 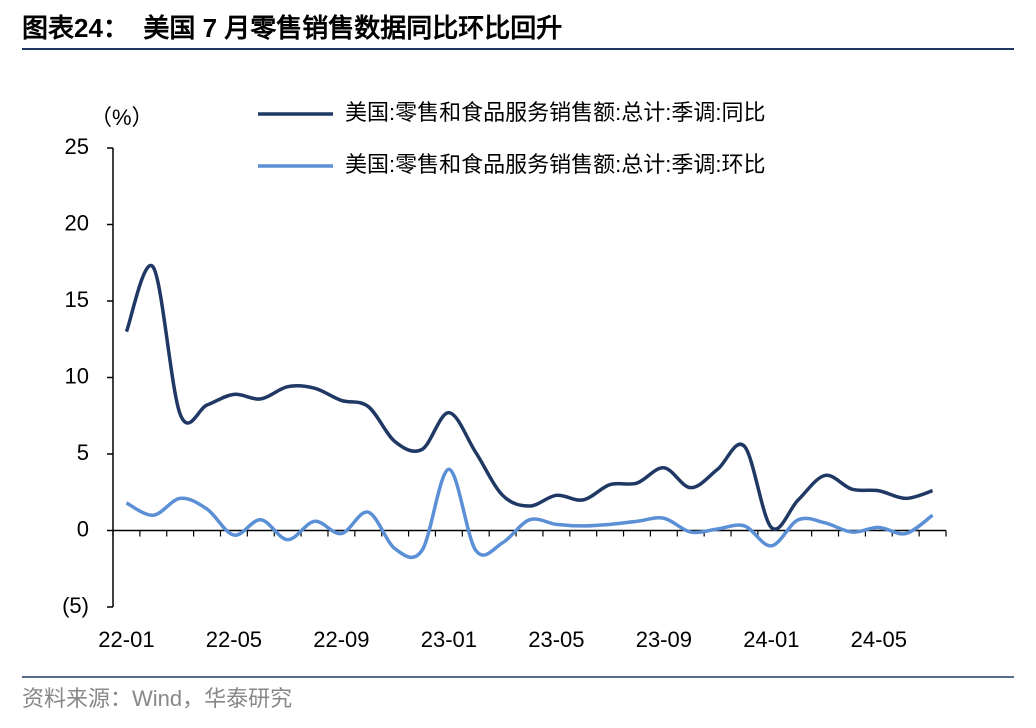 What do you see at coordinates (83, 528) in the screenshot?
I see `y-tick-label: 0` at bounding box center [83, 528].